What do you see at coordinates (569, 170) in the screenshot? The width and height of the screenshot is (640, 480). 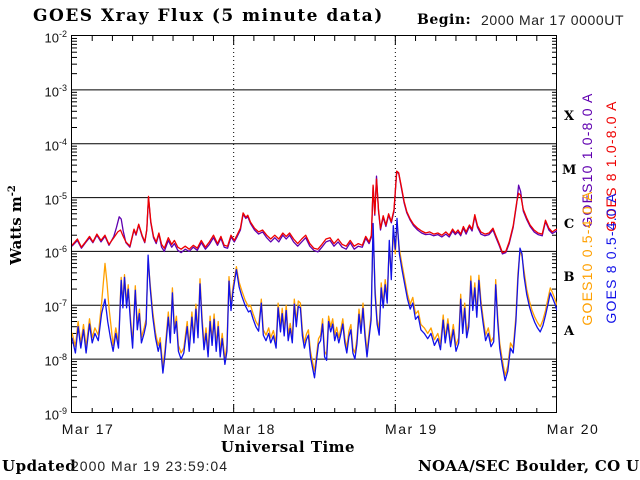 I see `flux-class-letter-M: M` at bounding box center [569, 170].